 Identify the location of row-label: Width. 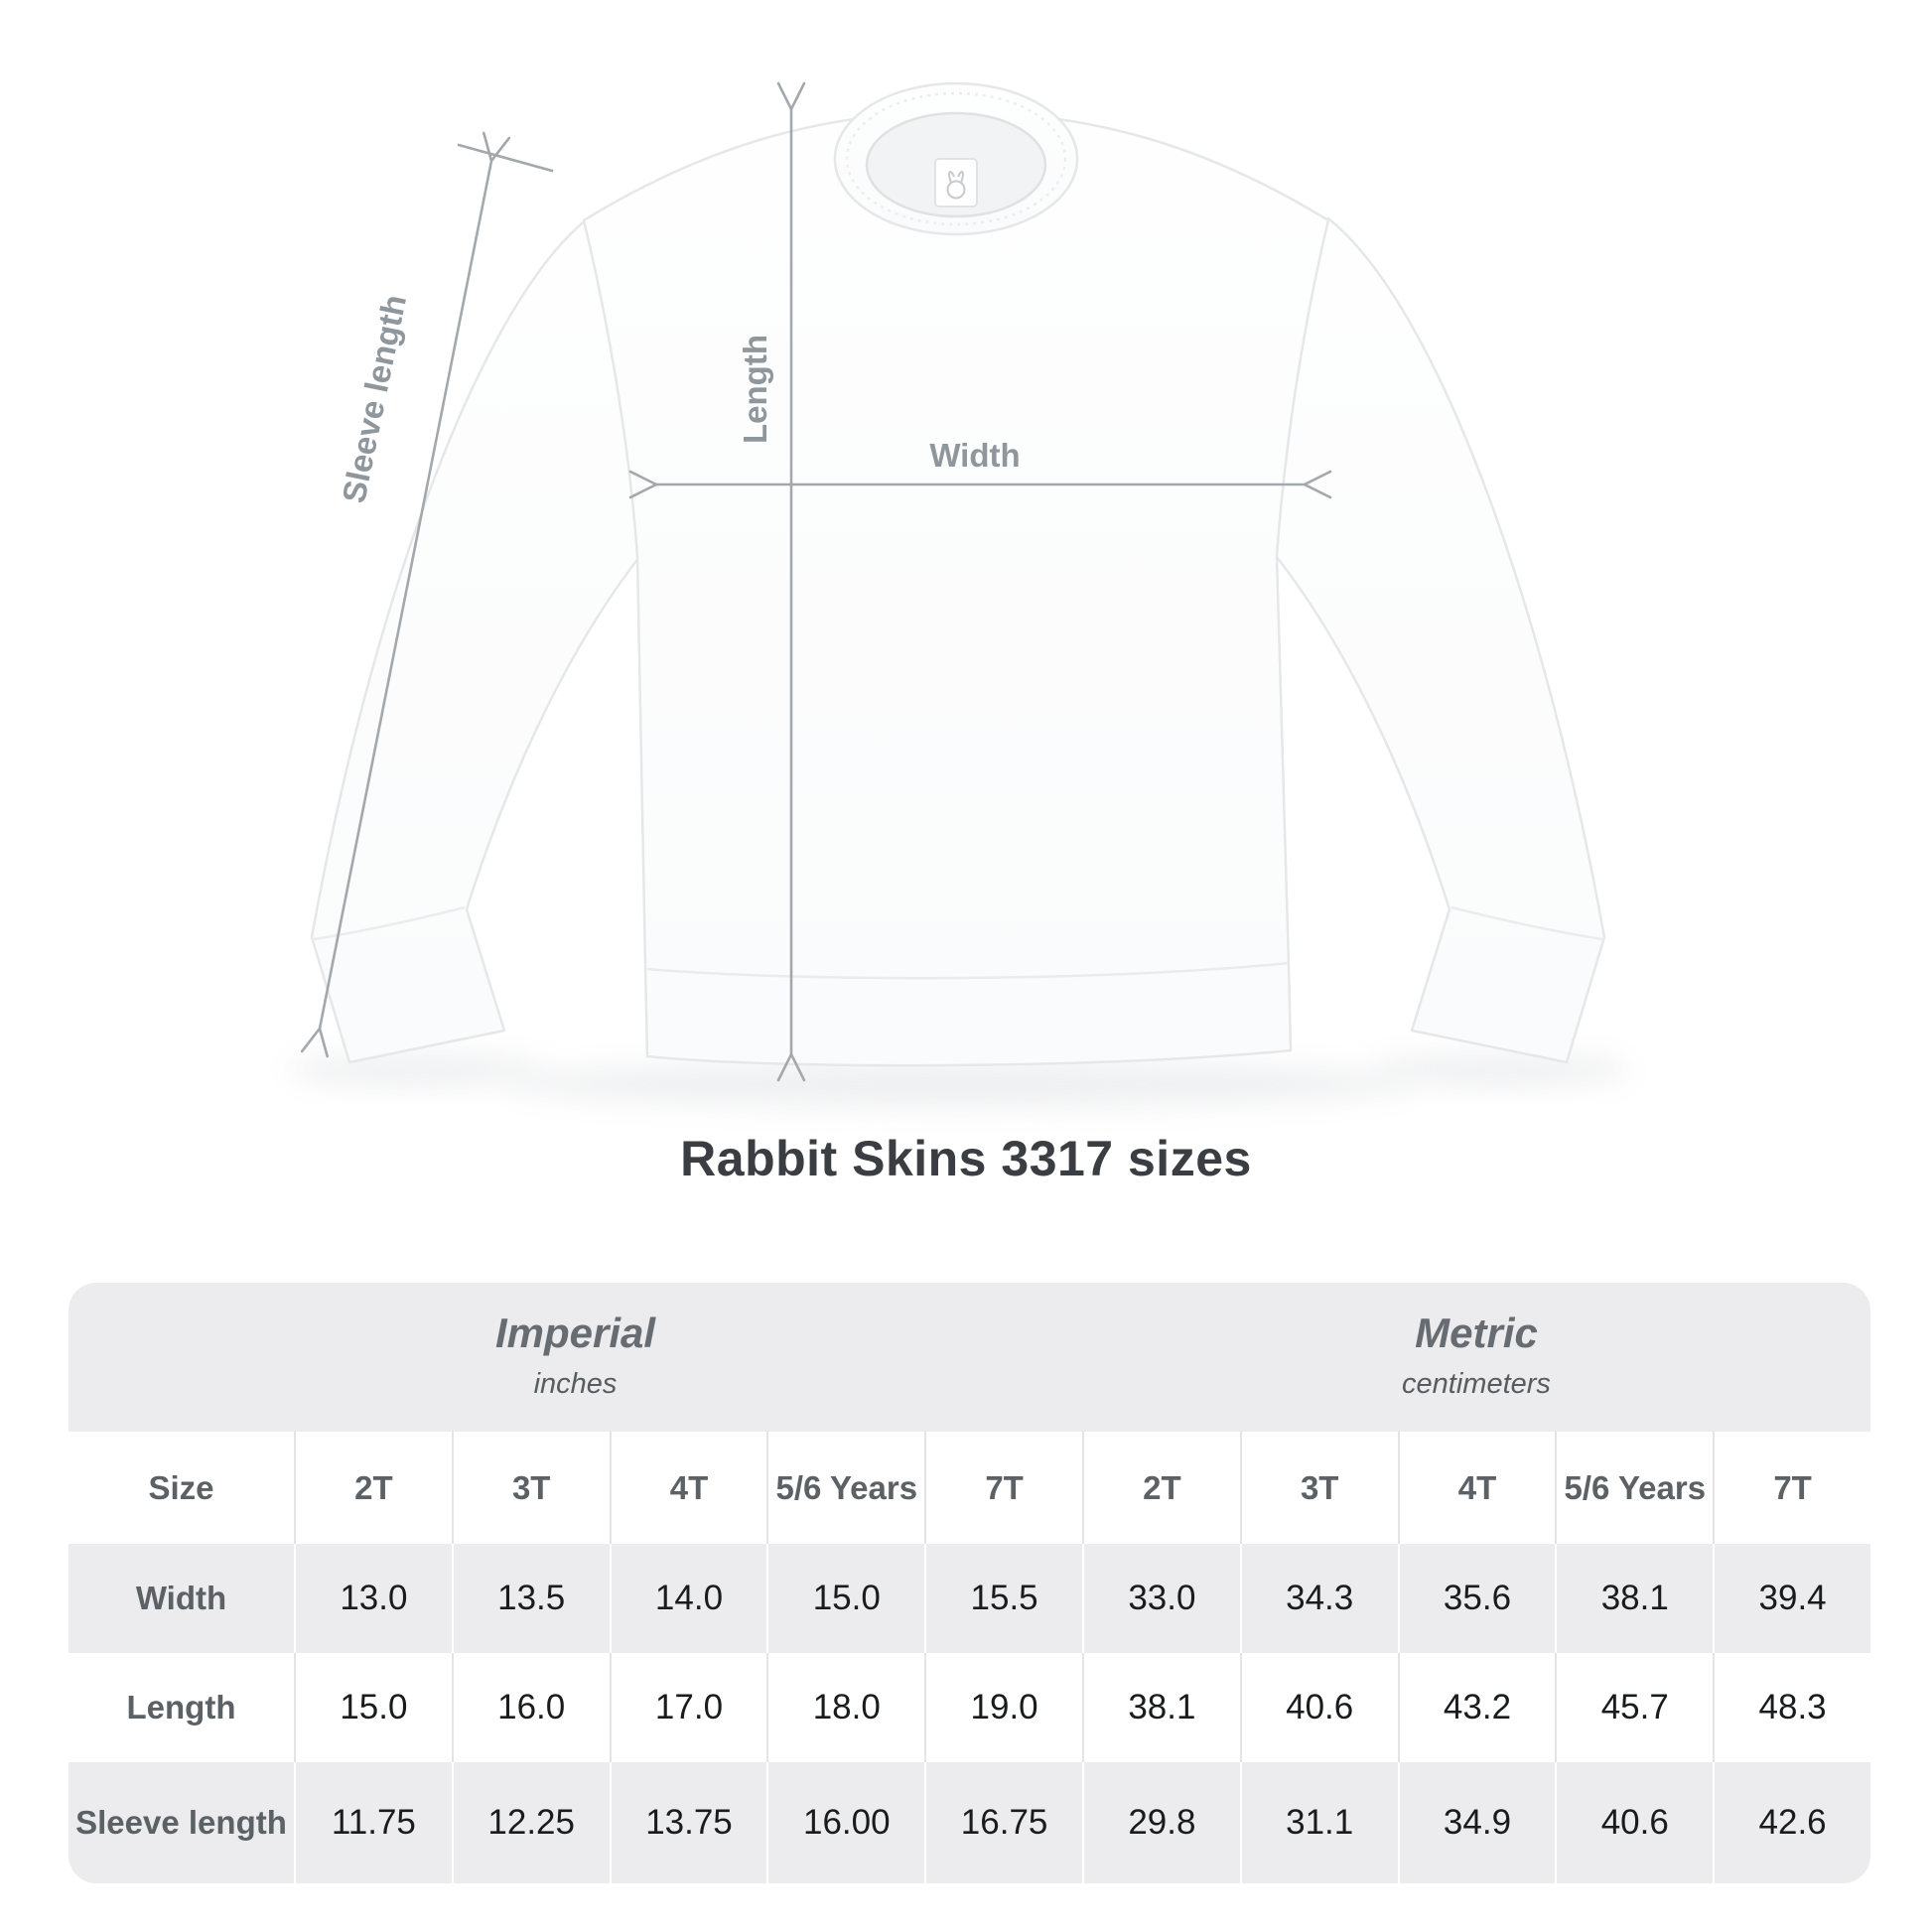
(181, 1599).